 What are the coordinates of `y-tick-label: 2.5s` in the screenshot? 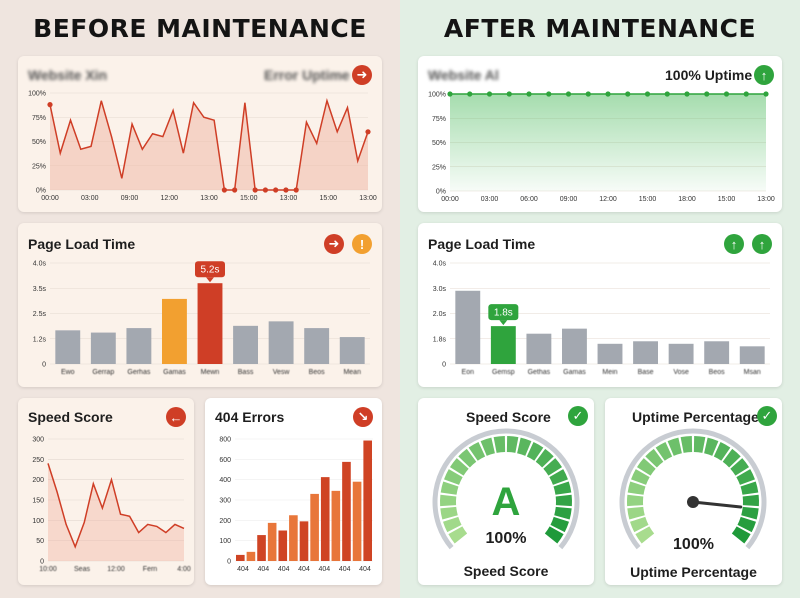 It's located at (40, 314).